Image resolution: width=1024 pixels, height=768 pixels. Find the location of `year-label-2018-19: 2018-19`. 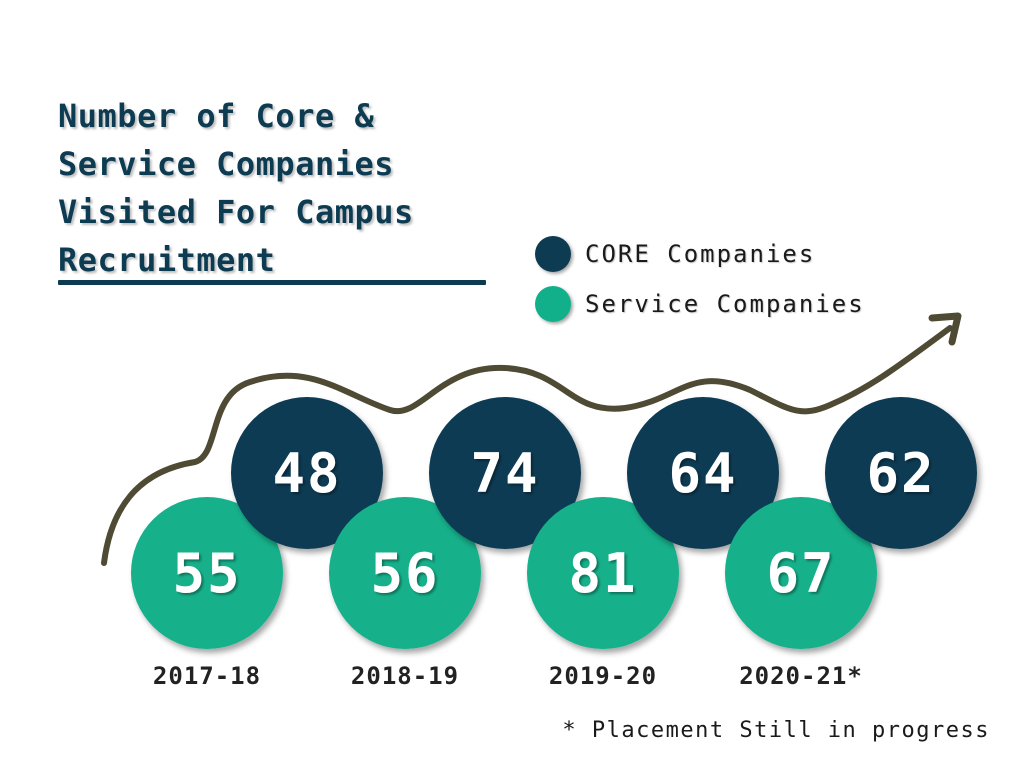

year-label-2018-19: 2018-19 is located at coordinates (405, 676).